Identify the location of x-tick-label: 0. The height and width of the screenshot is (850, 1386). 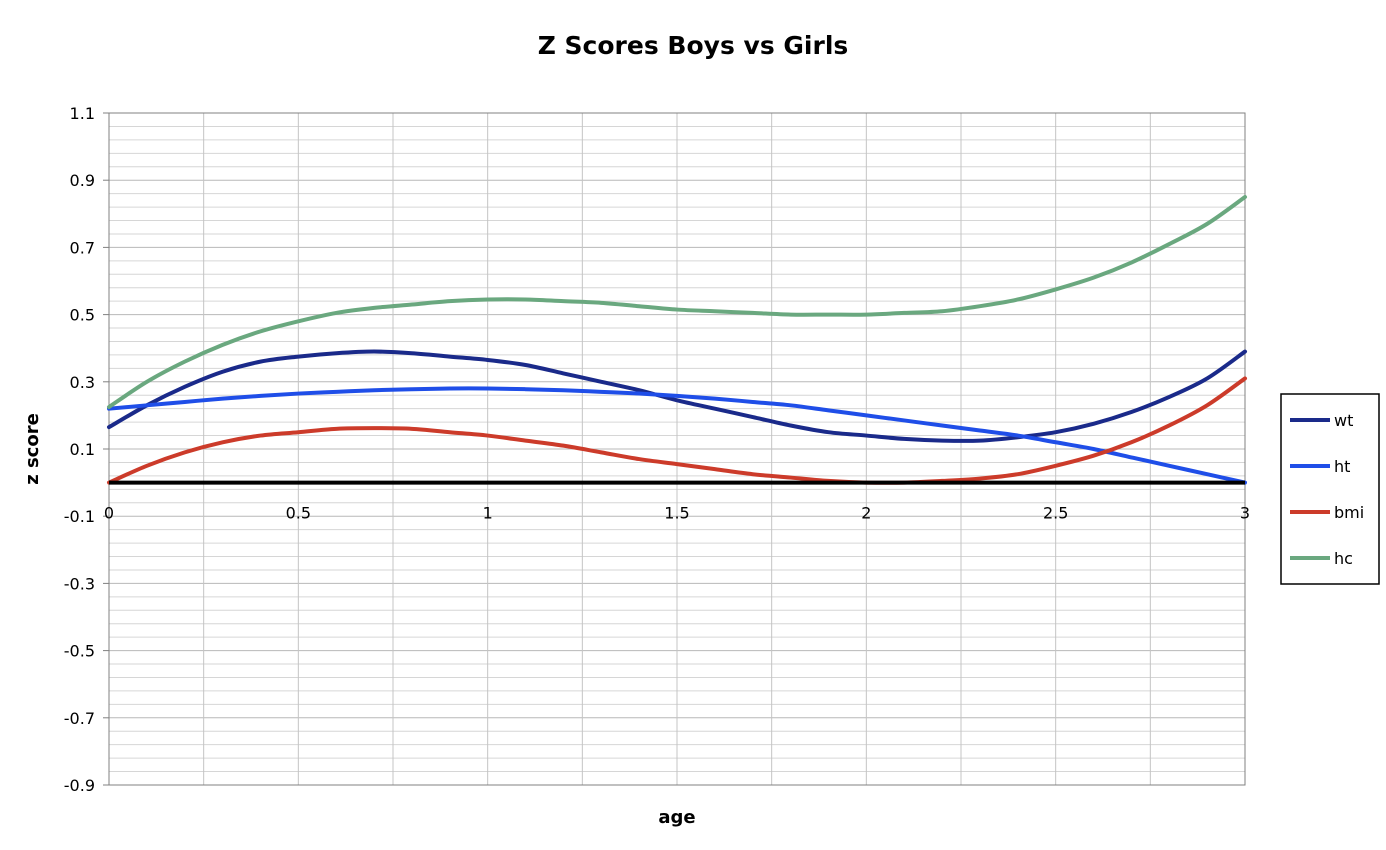
(109, 513).